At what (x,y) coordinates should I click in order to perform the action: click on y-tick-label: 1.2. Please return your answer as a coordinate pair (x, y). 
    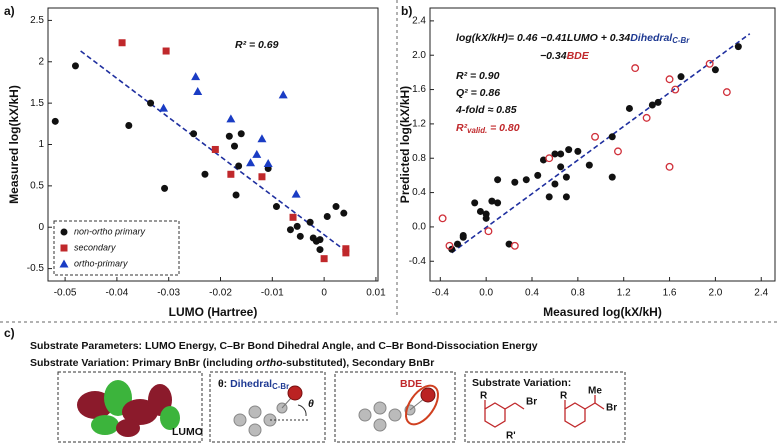
    Looking at the image, I should click on (419, 124).